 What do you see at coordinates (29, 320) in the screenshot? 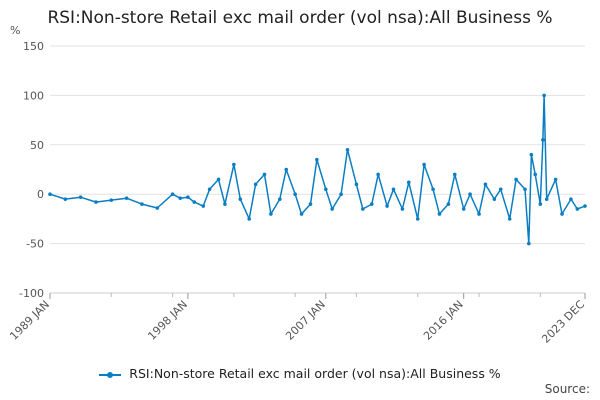
I see `x-tick-label: 1989 JAN` at bounding box center [29, 320].